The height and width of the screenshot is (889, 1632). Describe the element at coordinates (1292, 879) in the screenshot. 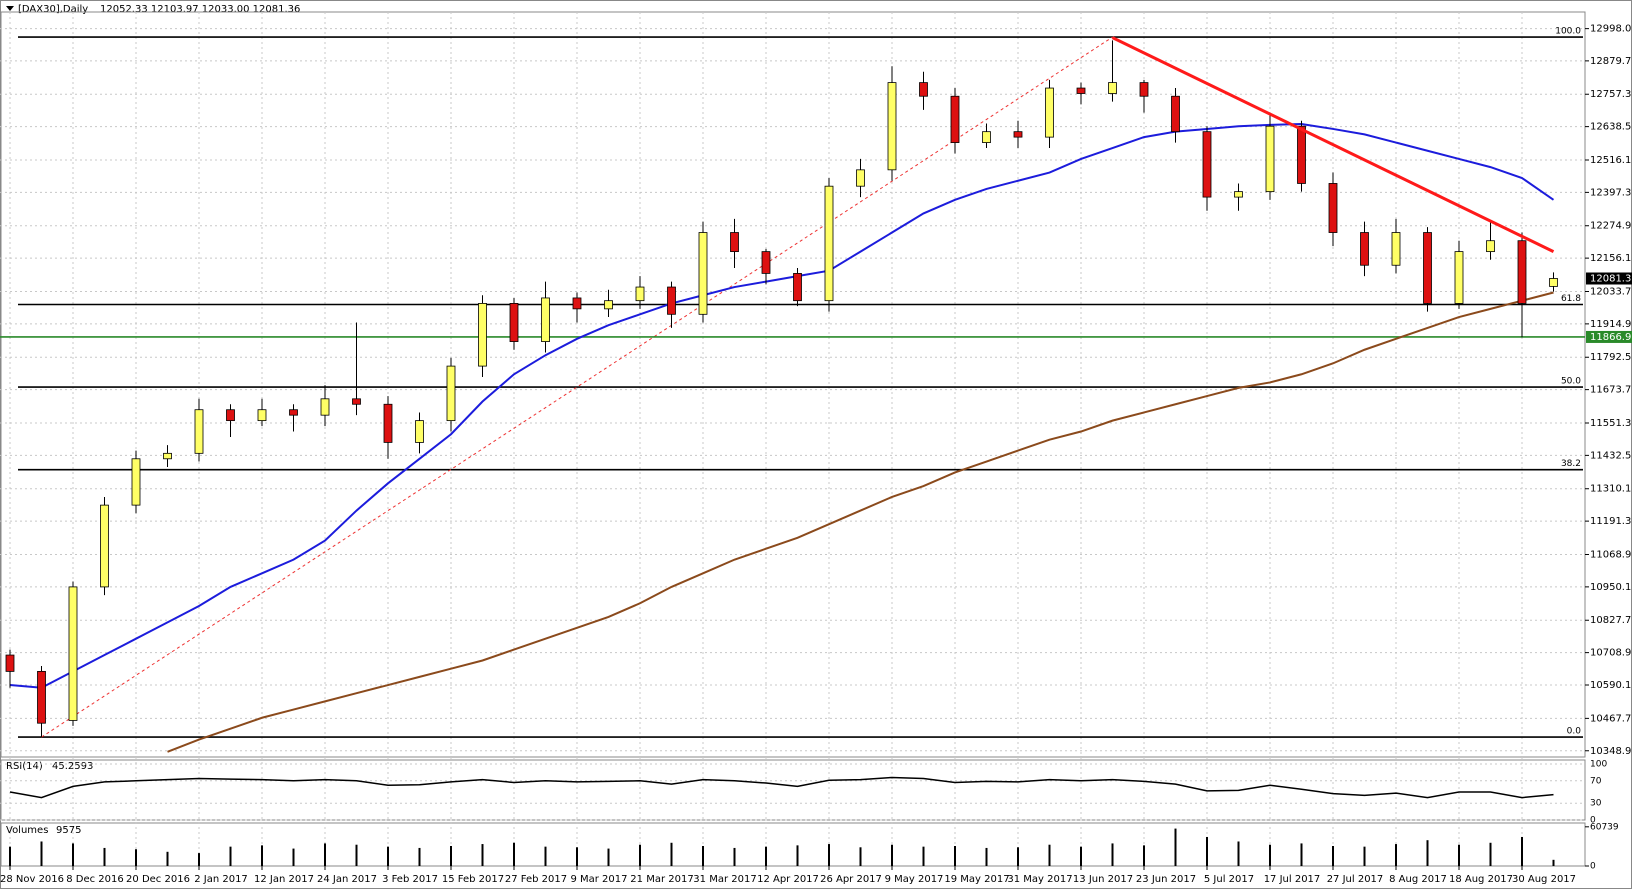

I see `x-tick-label: 17 Jul 2017` at that location.